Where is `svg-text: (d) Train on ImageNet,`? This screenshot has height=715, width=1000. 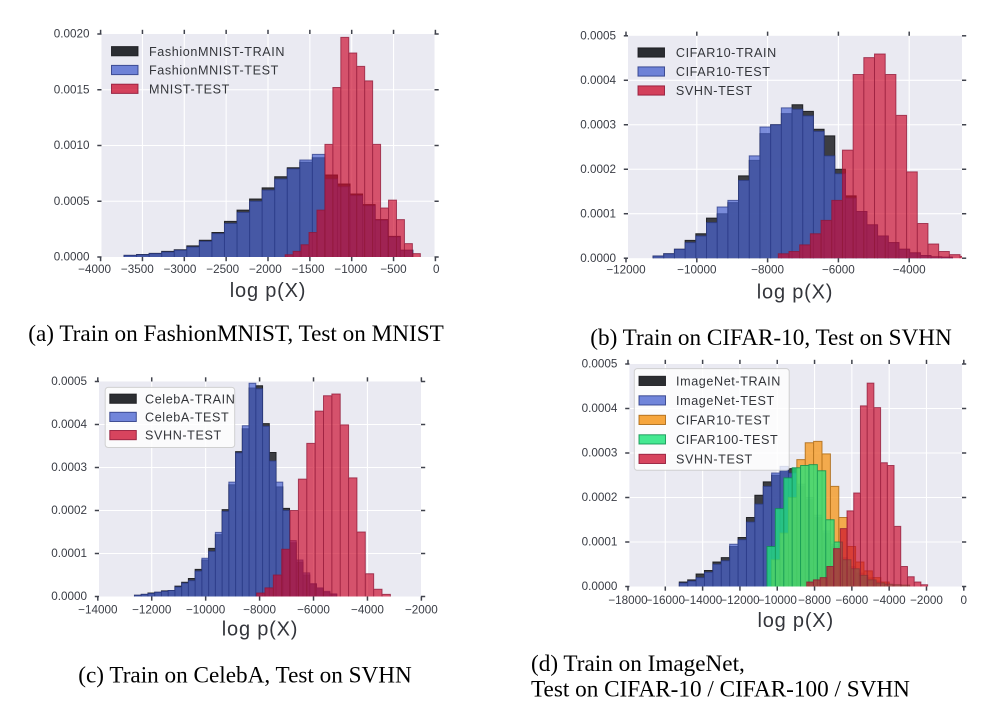
svg-text: (d) Train on ImageNet, is located at coordinates (638, 664).